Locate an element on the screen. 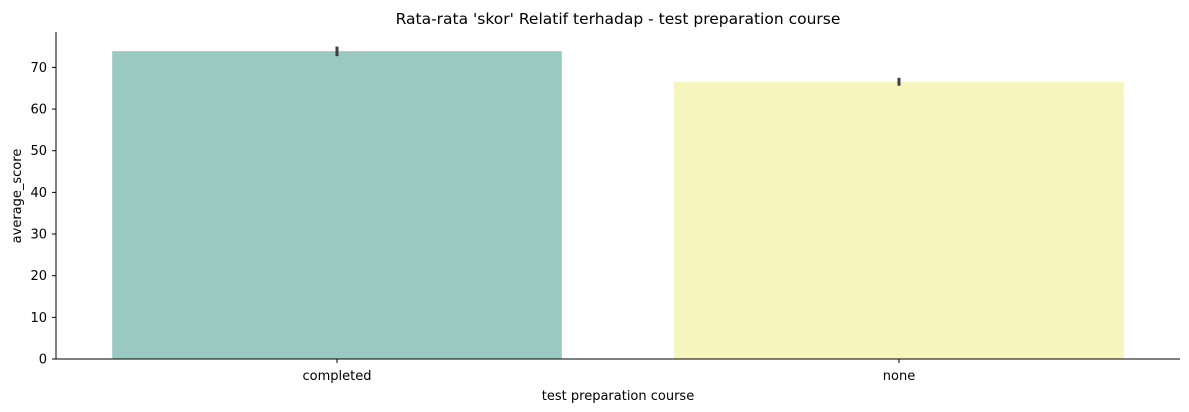 The height and width of the screenshot is (412, 1189). y-tick-label-70: 70 is located at coordinates (38, 68).